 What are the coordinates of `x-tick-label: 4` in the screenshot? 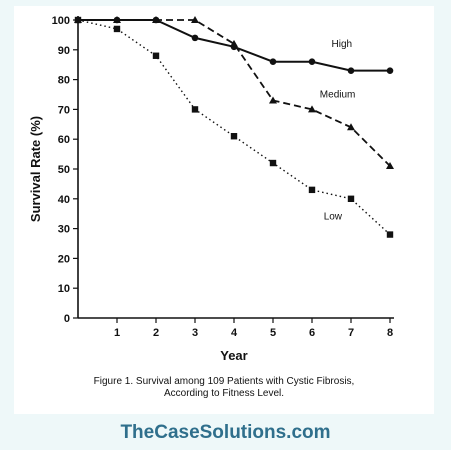 It's located at (234, 333).